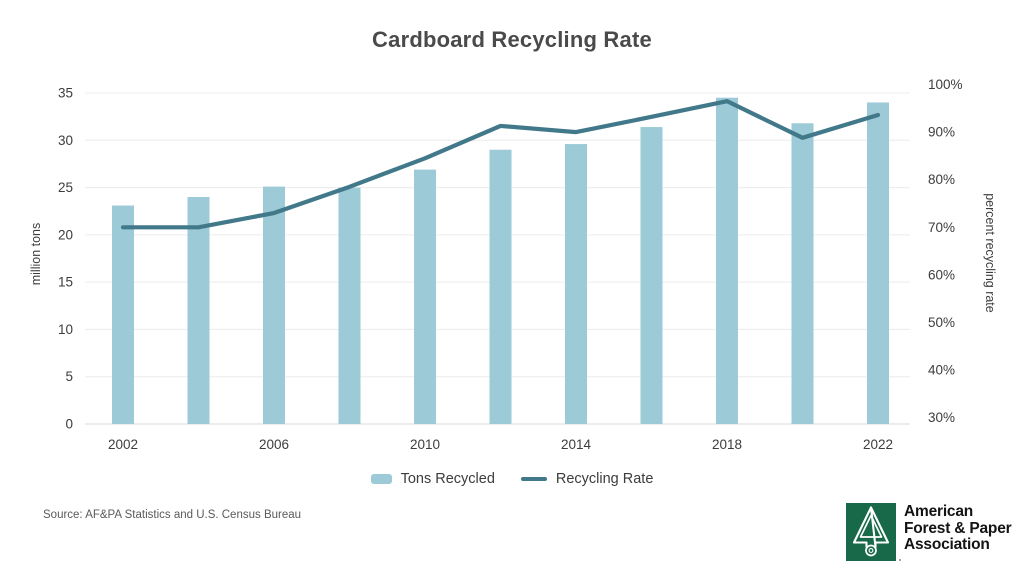  Describe the element at coordinates (947, 544) in the screenshot. I see `logo-line-3: Association` at that location.